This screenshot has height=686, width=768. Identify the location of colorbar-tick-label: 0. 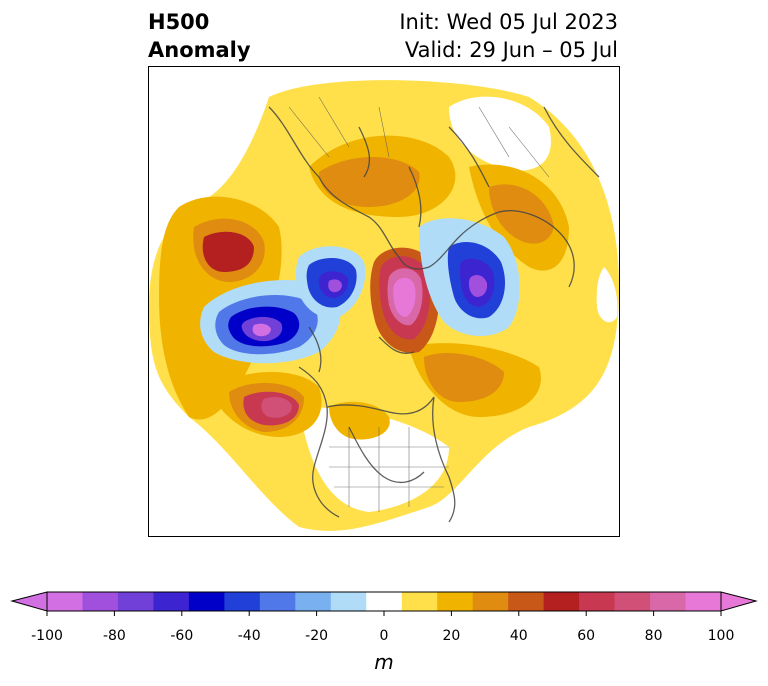
(384, 636).